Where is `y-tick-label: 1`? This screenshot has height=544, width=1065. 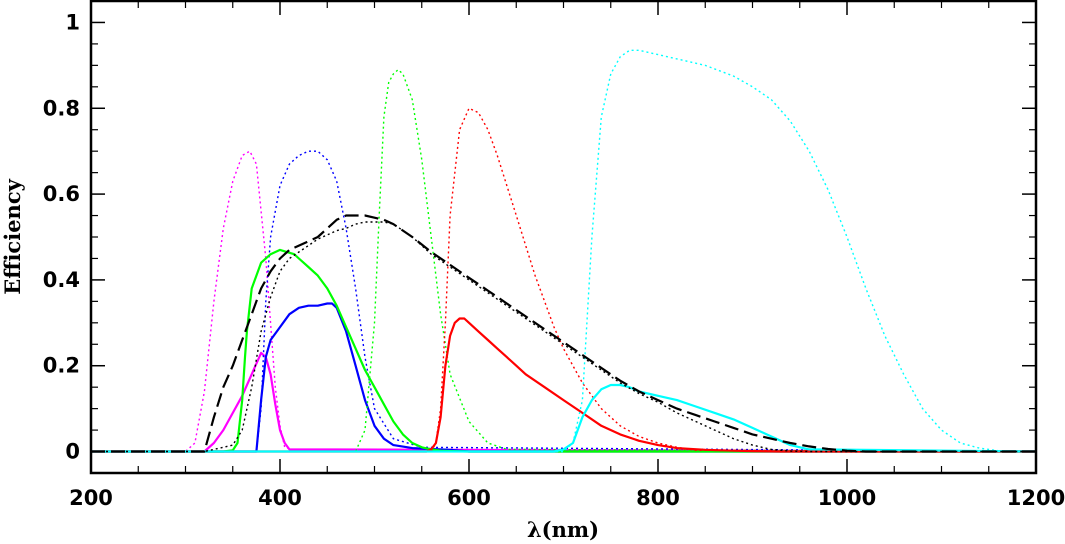
y-tick-label: 1 is located at coordinates (72, 22).